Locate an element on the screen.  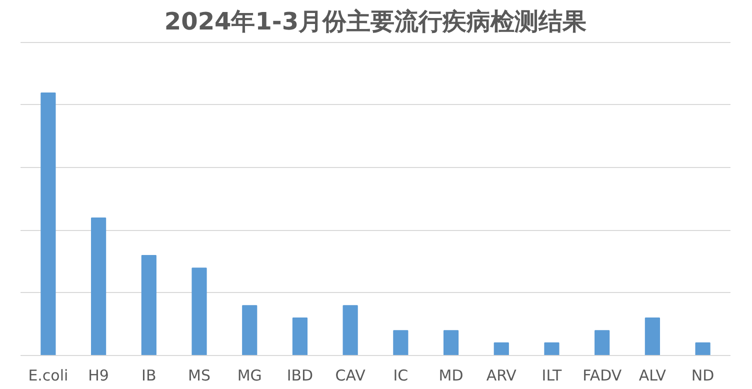
x-tick-label: MS is located at coordinates (199, 375).